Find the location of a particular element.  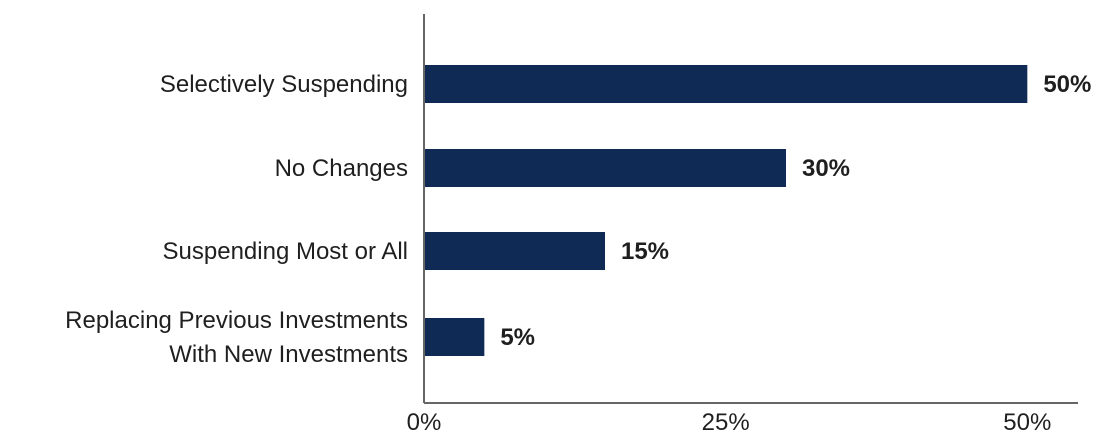

category-label-line: Selectively Suspending is located at coordinates (284, 84).